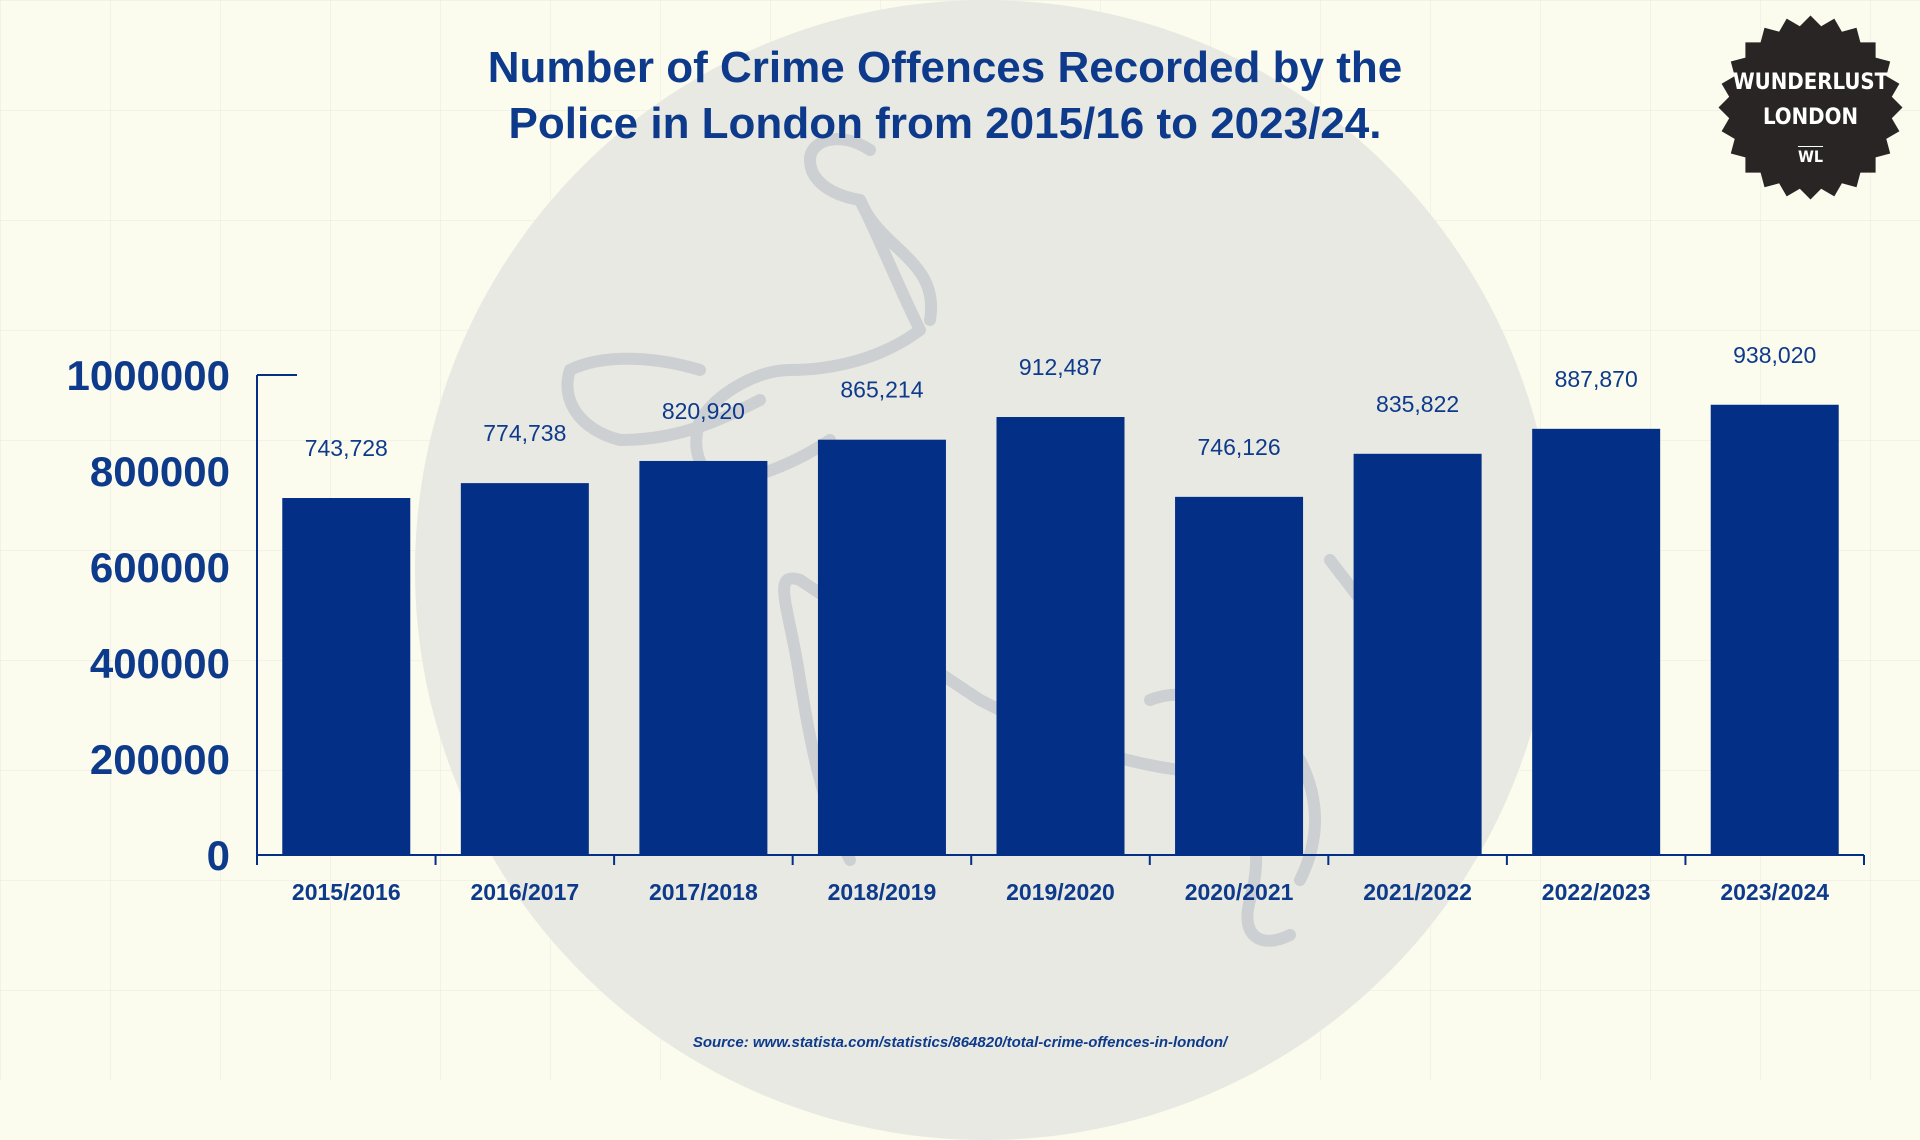 The width and height of the screenshot is (1920, 1140). Describe the element at coordinates (160, 663) in the screenshot. I see `y-tick-label: 400000` at that location.